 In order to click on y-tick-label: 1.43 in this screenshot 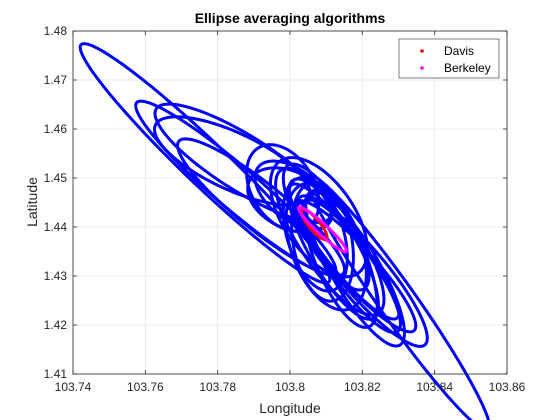, I will do `click(56, 276)`.